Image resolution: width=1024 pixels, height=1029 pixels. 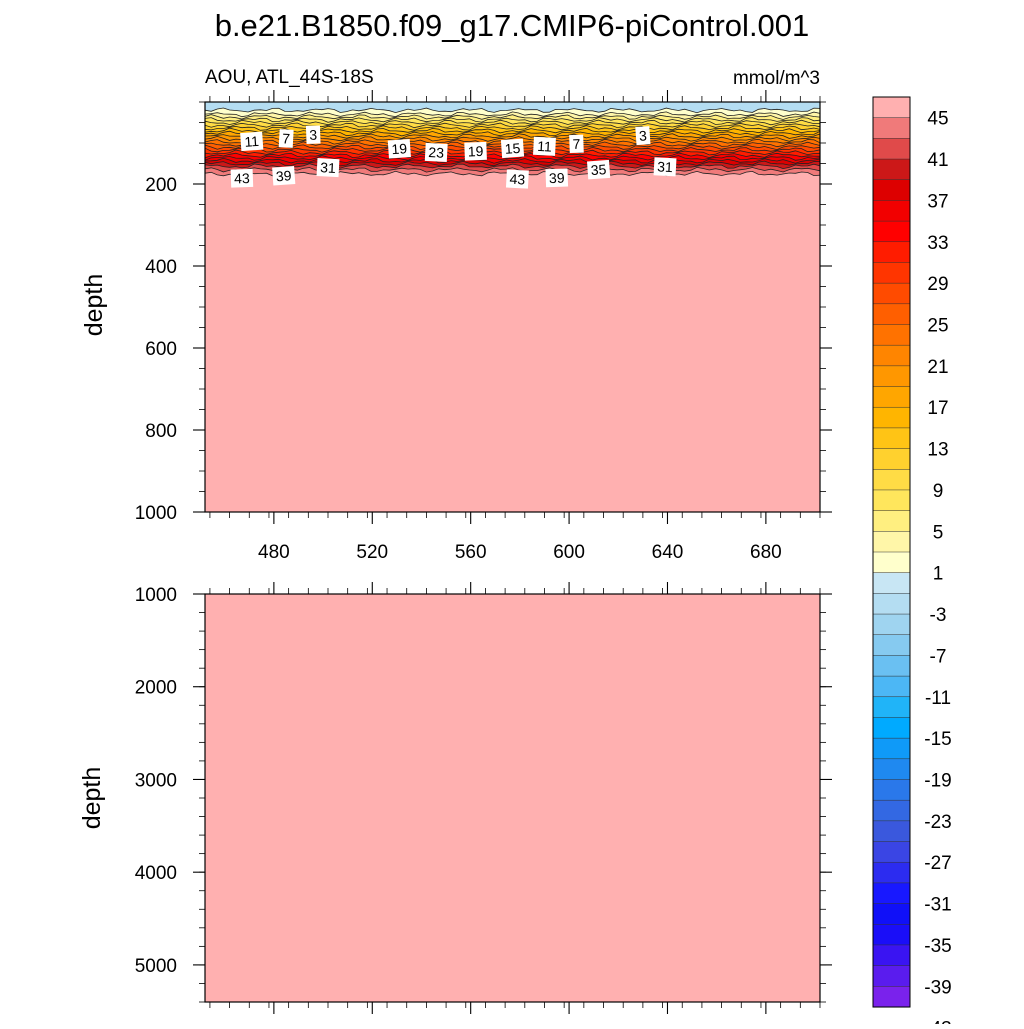 What do you see at coordinates (92, 798) in the screenshot?
I see `y-axis-label-bottom: depth` at bounding box center [92, 798].